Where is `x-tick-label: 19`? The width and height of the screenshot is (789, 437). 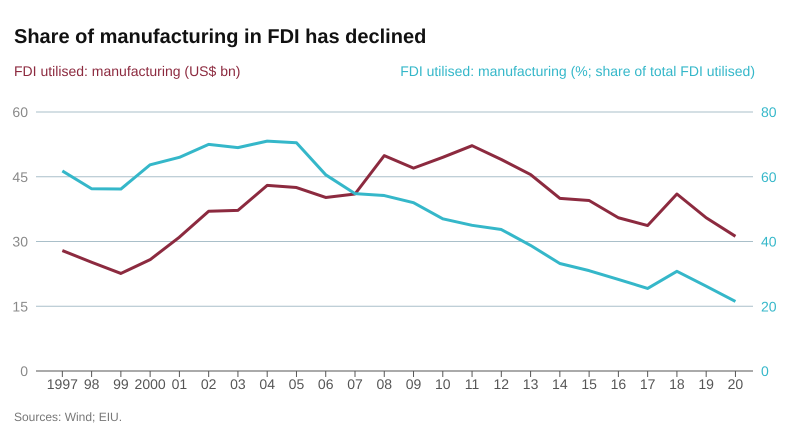 x-tick-label: 19 is located at coordinates (706, 384).